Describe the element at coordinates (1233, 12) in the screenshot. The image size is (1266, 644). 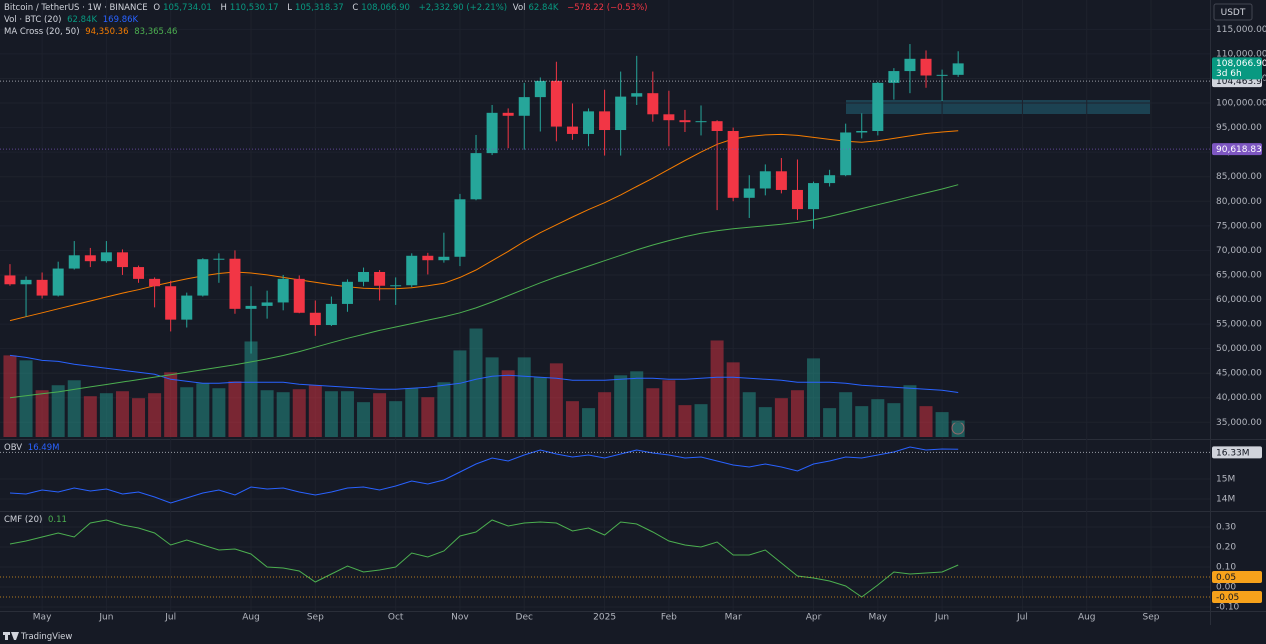
I see `currency-button` at that location.